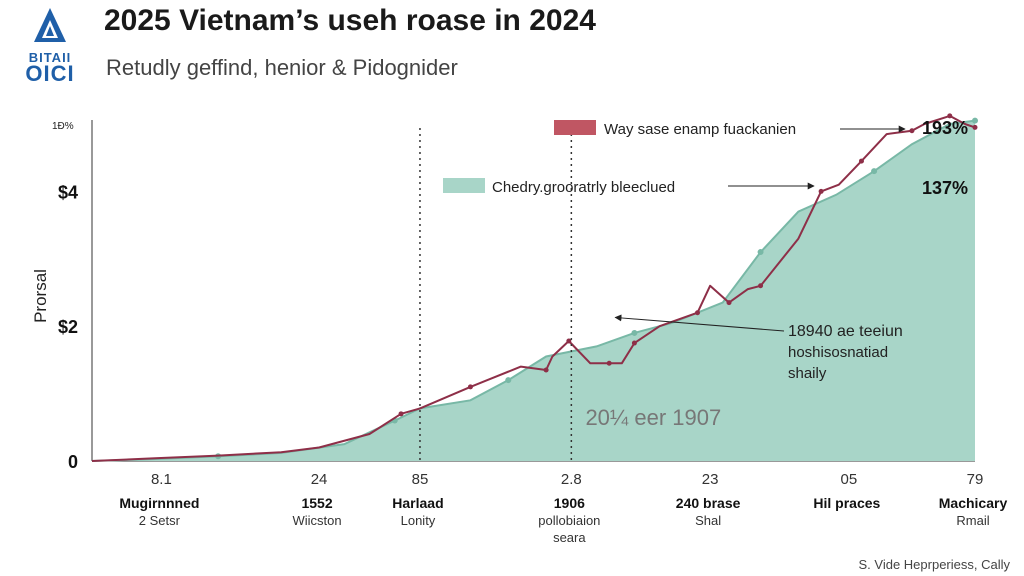  What do you see at coordinates (708, 520) in the screenshot?
I see `x-category-sublabel: Shal` at bounding box center [708, 520].